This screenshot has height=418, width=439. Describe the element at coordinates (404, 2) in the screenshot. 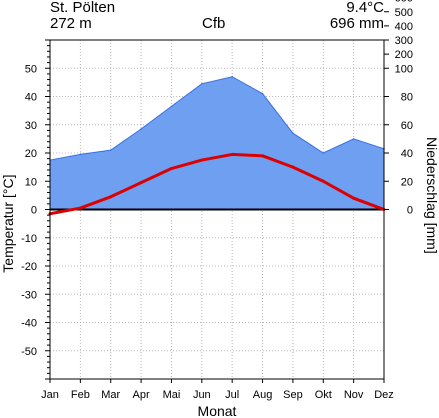

I see `precipitation-tick-label: 600` at that location.